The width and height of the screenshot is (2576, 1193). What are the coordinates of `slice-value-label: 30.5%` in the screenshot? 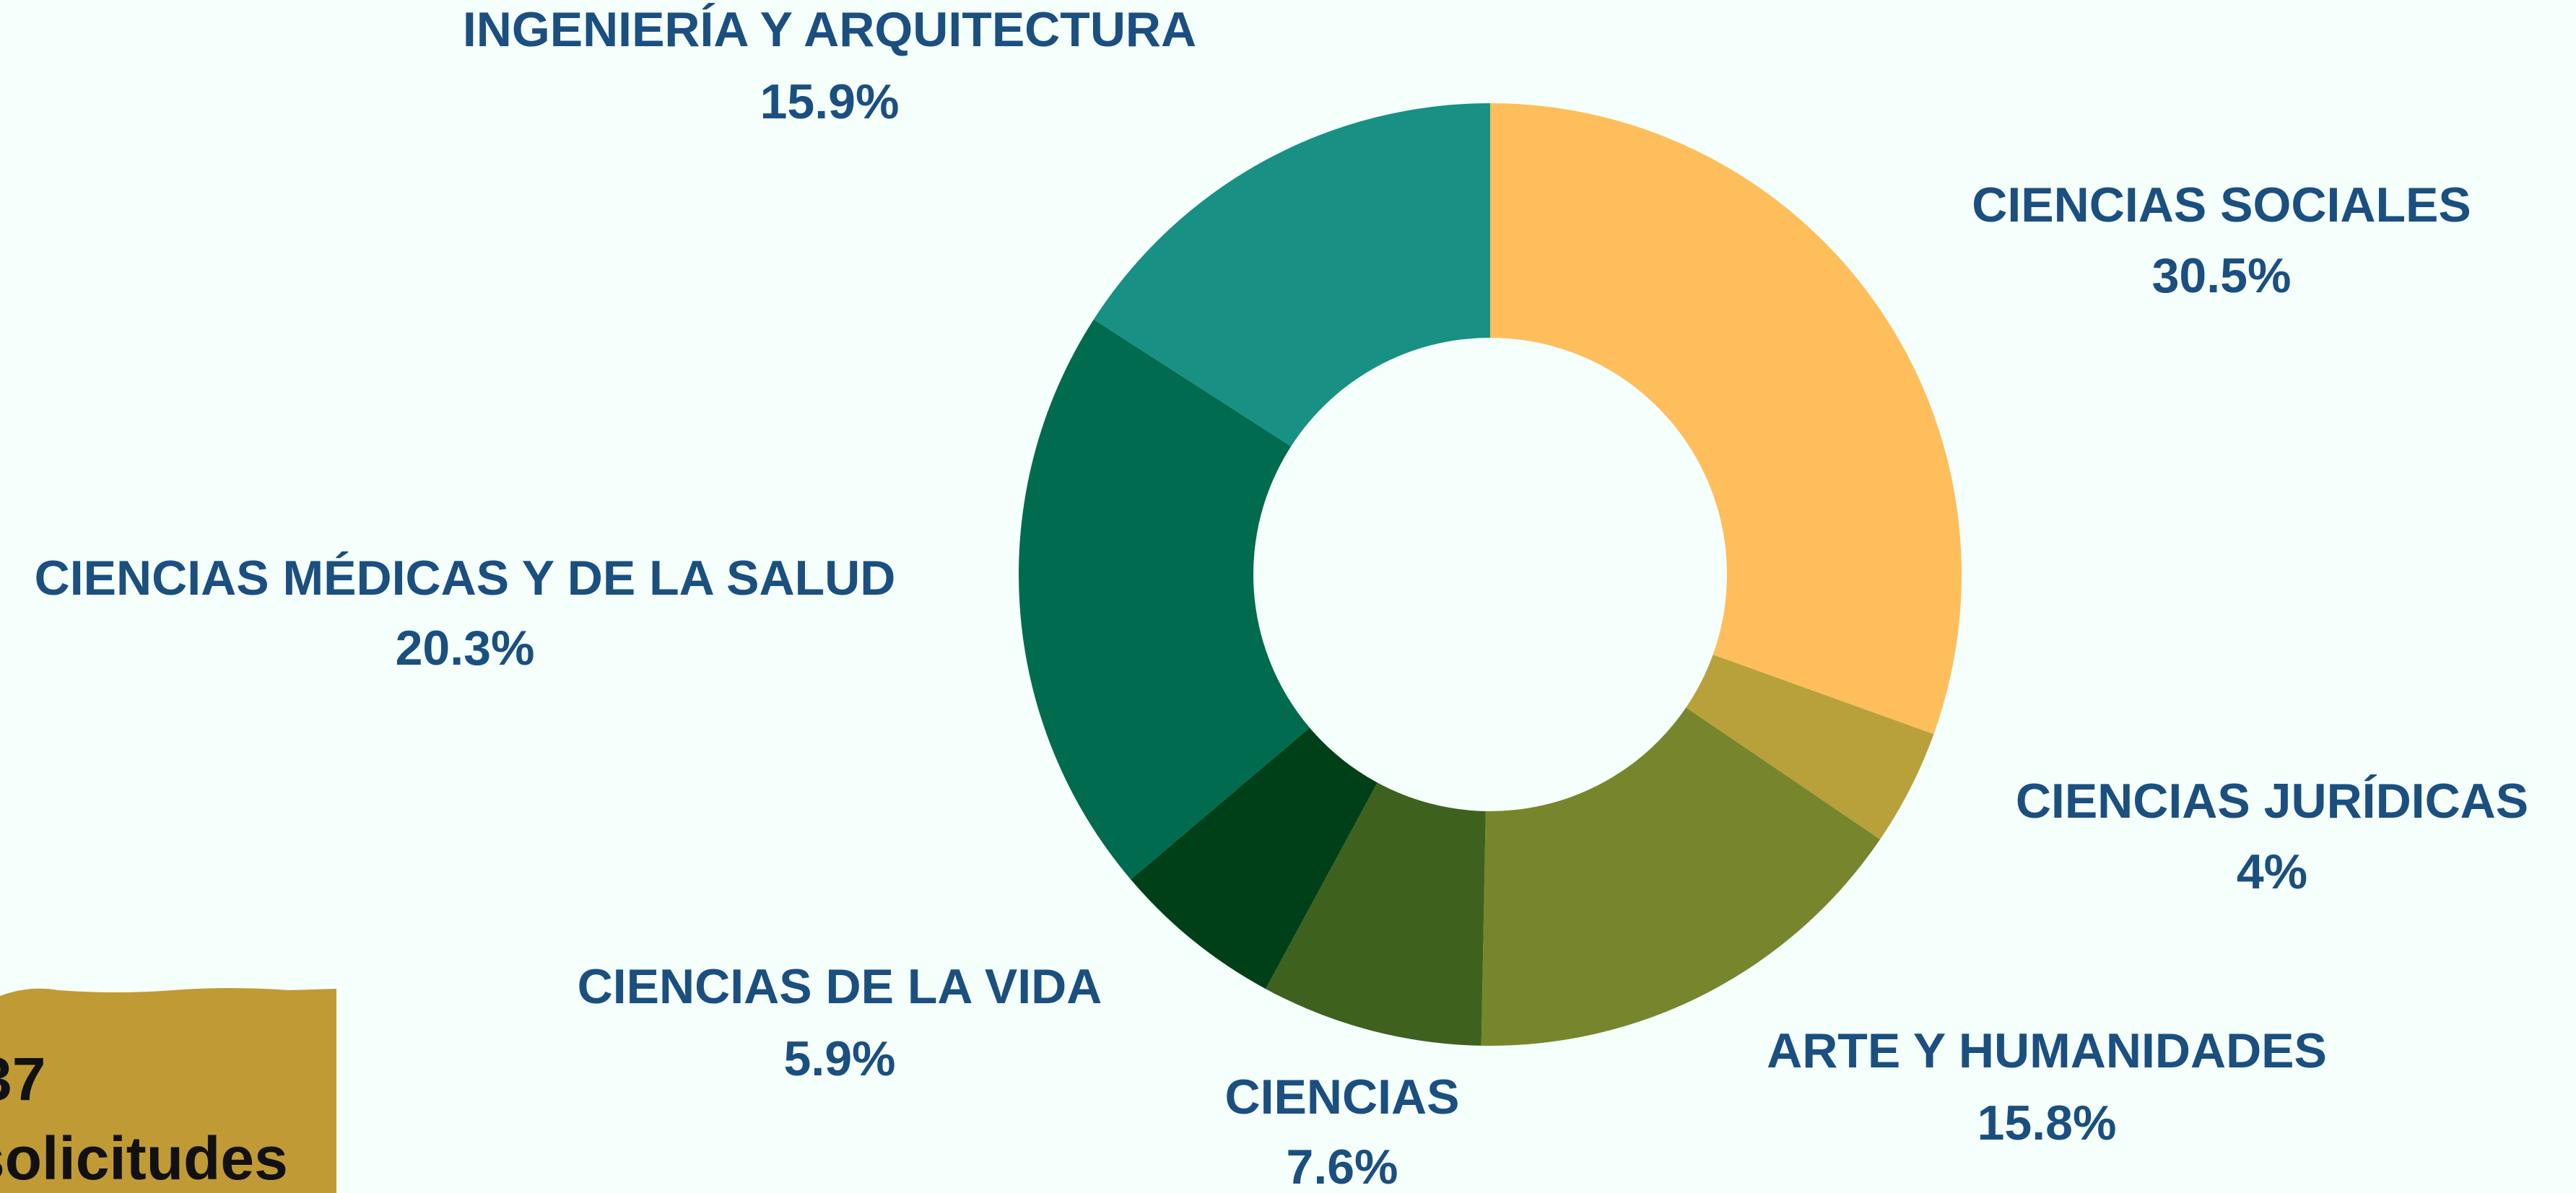 It's located at (2222, 275).